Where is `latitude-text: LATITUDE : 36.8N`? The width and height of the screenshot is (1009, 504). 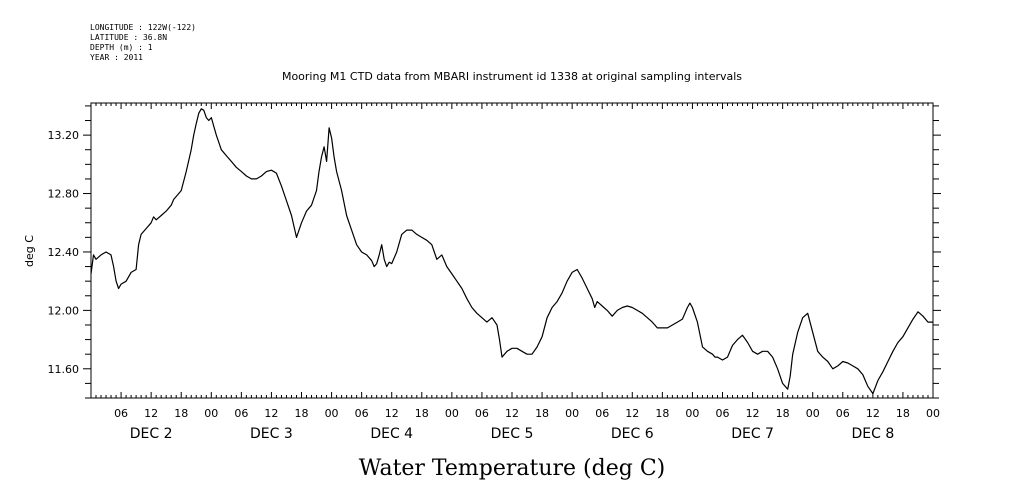
latitude-text: LATITUDE : 36.8N is located at coordinates (128, 37).